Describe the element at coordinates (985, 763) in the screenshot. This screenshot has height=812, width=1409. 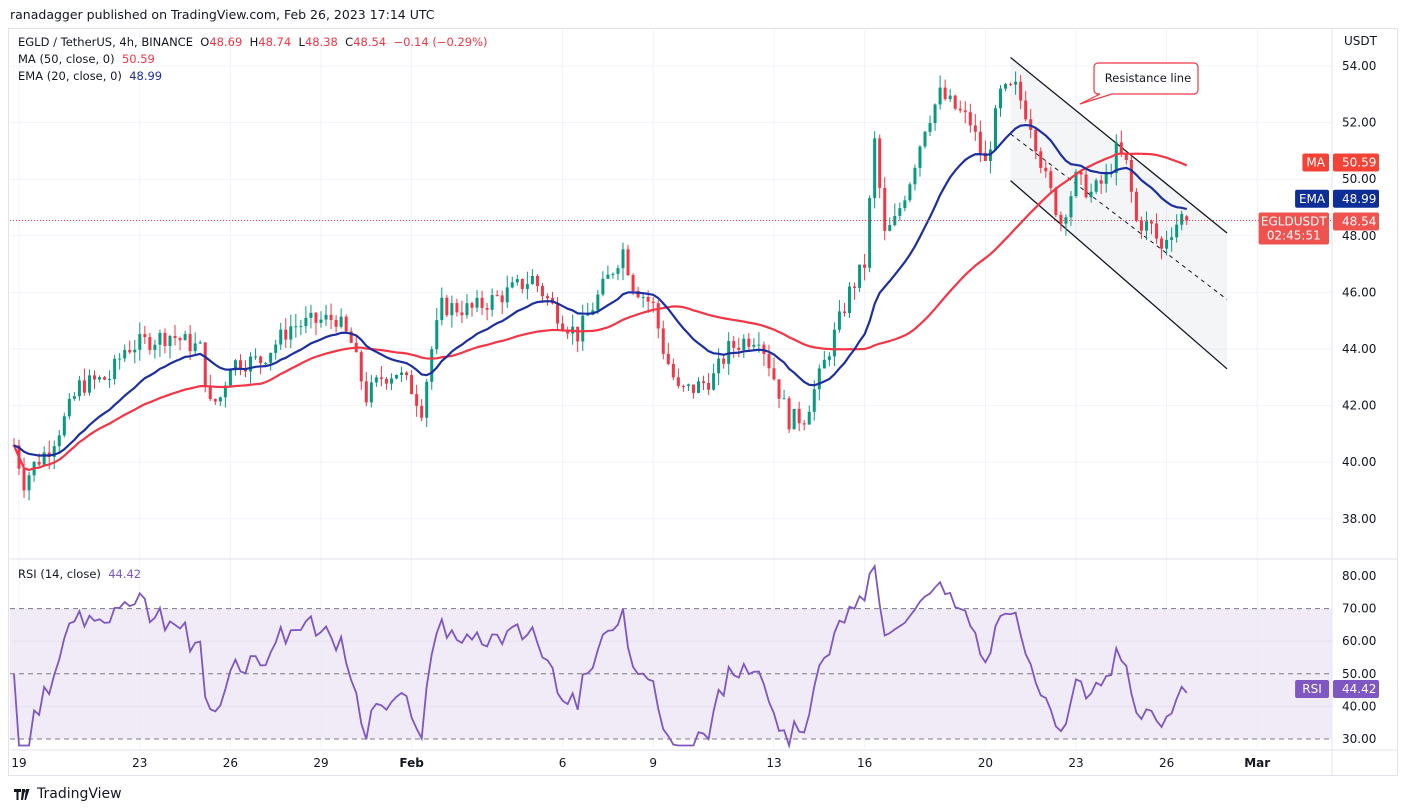
I see `date-tick-label: 20` at that location.